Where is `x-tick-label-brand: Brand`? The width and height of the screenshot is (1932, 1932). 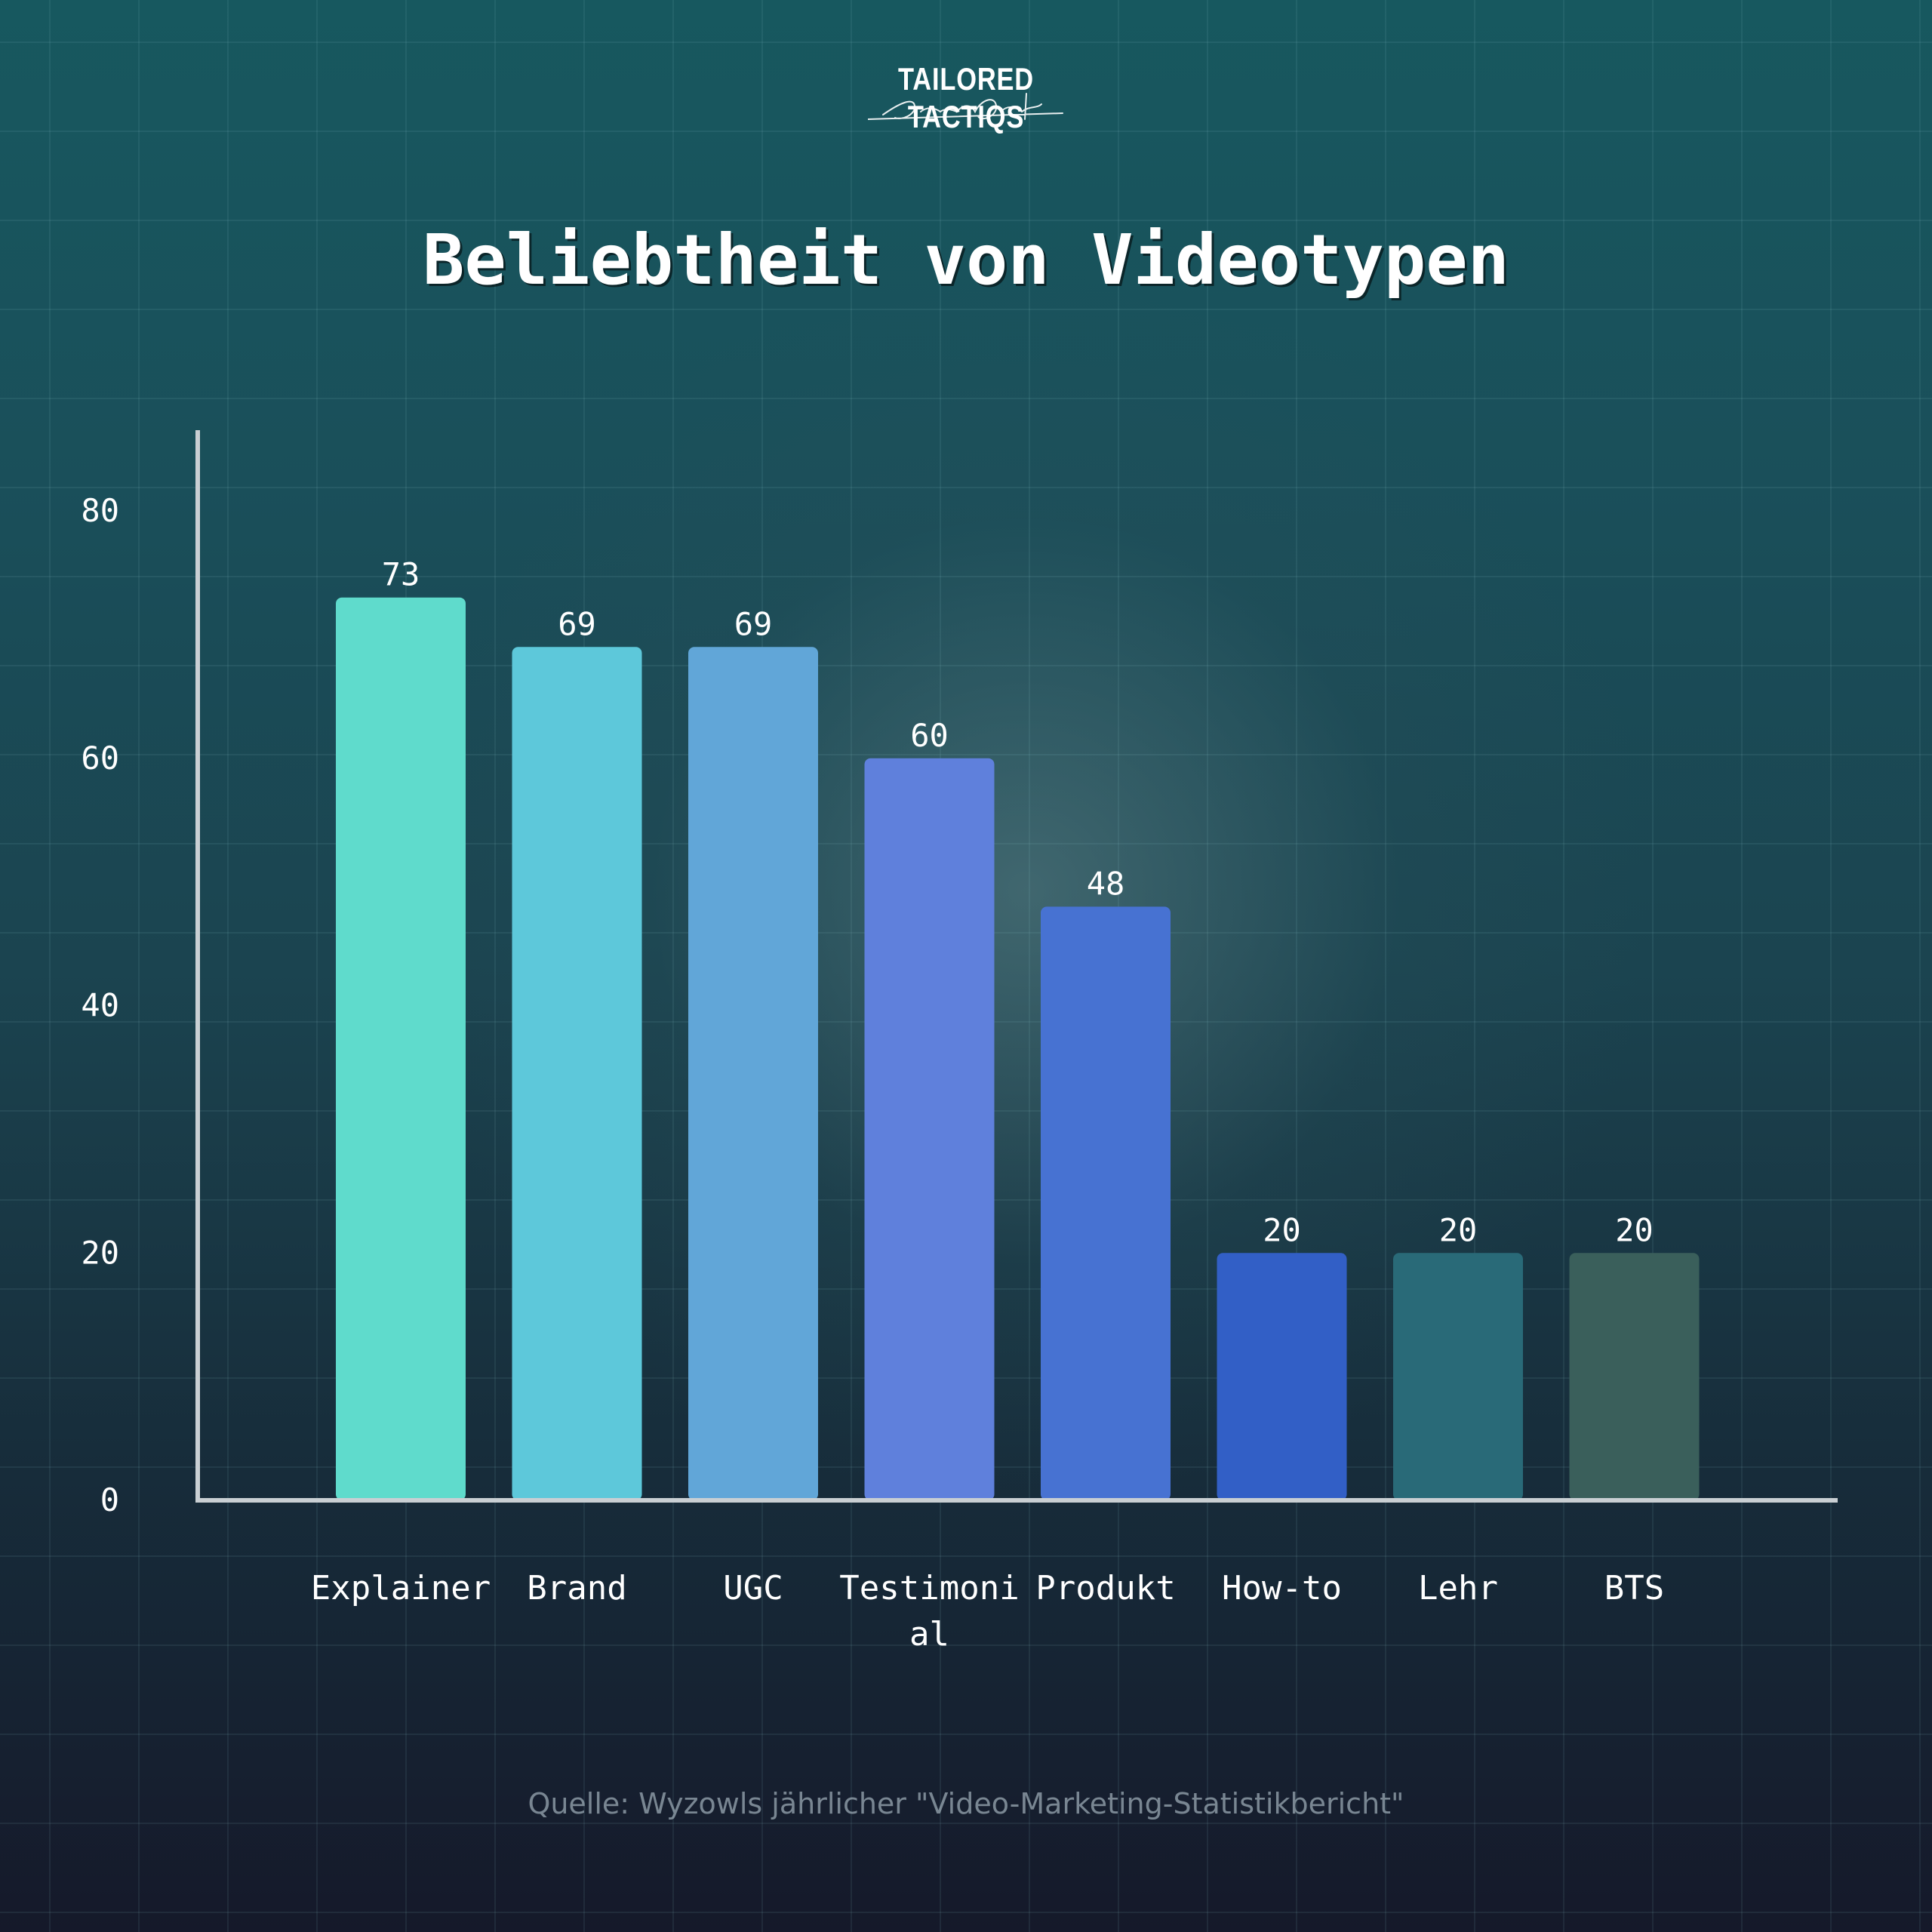 x-tick-label-brand: Brand is located at coordinates (576, 1588).